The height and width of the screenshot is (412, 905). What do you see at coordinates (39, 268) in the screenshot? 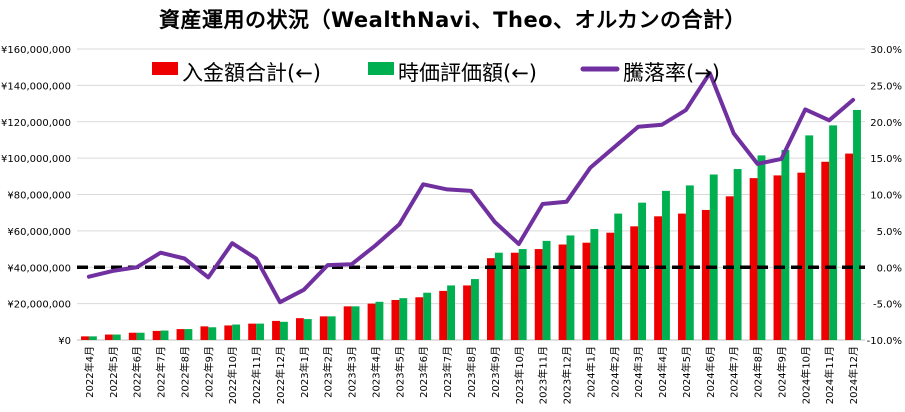
I see `y-left-tick-label: ¥40,000,000` at bounding box center [39, 268].